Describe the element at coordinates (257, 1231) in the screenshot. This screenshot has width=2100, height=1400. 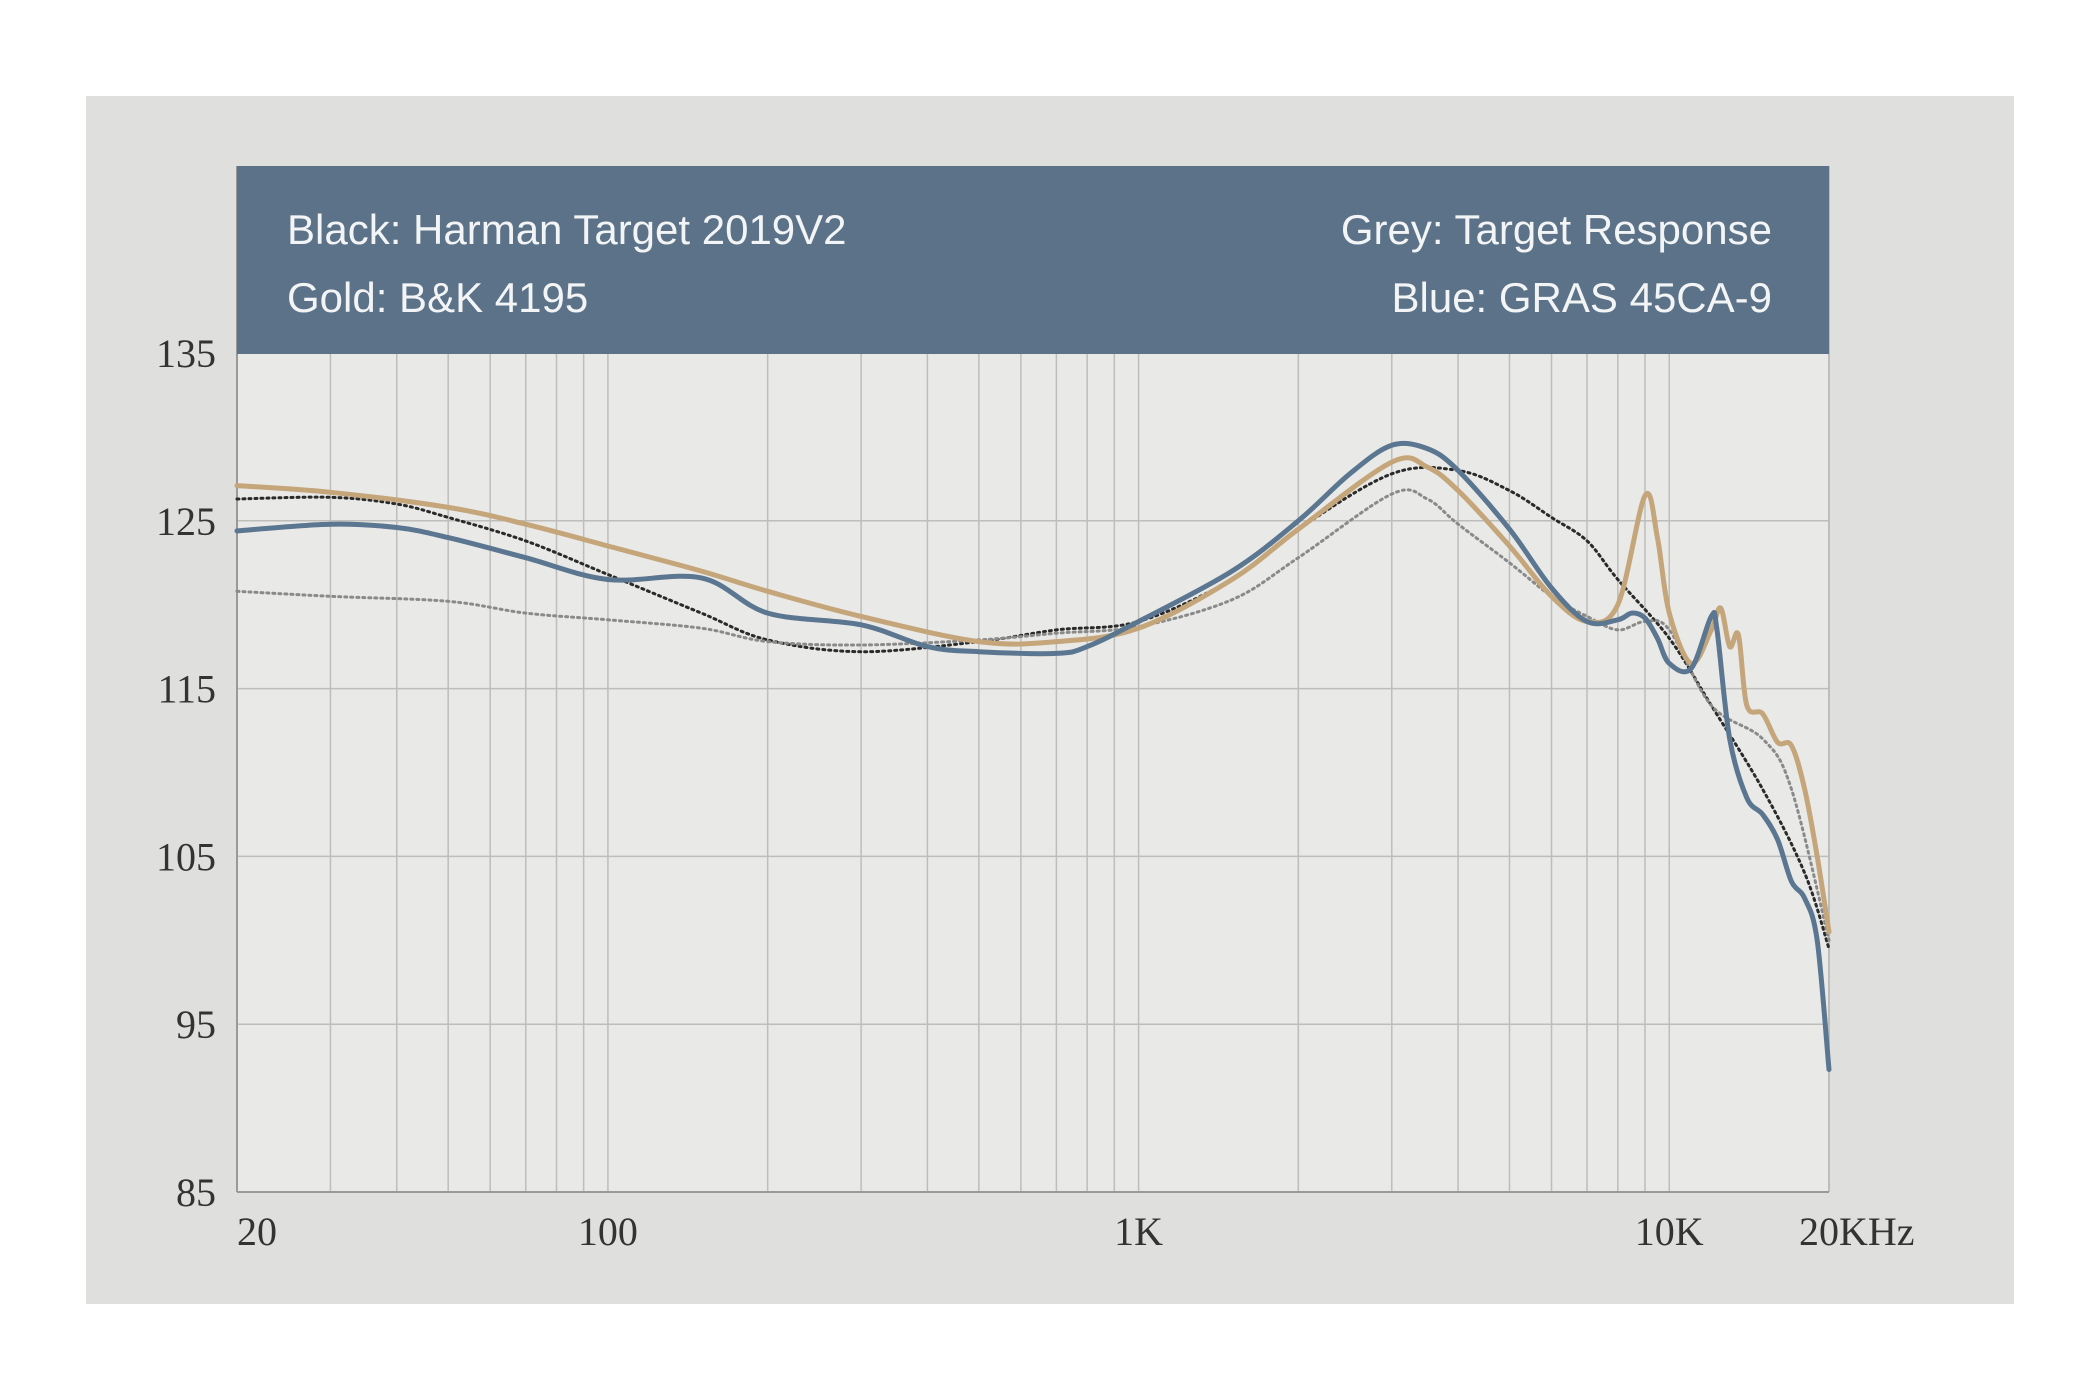
I see `x-tick-label: 20` at that location.